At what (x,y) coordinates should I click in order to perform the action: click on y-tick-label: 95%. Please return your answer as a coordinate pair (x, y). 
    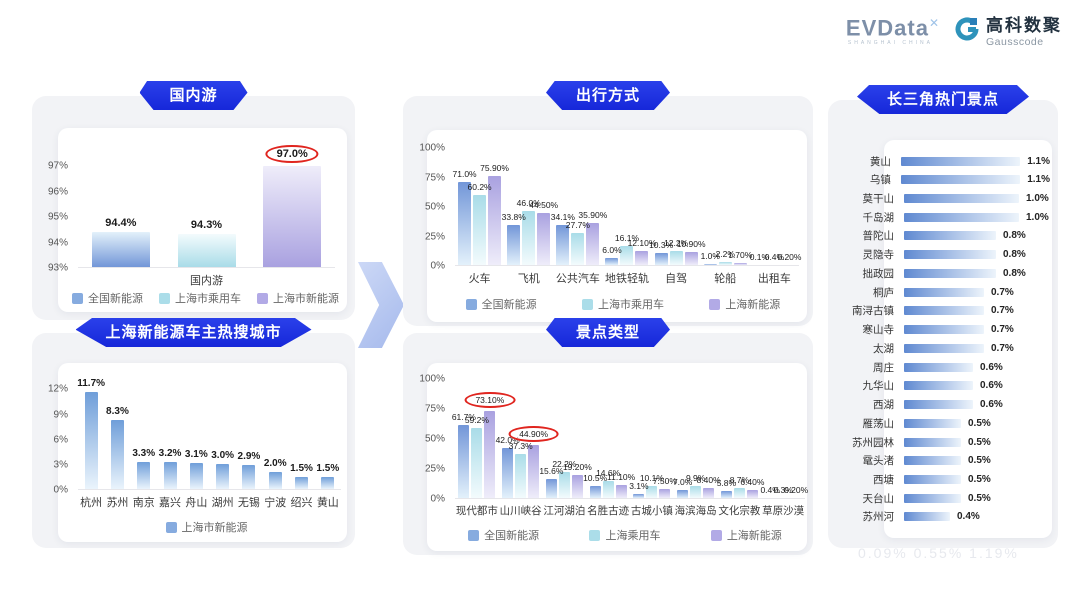
    Looking at the image, I should click on (57, 217).